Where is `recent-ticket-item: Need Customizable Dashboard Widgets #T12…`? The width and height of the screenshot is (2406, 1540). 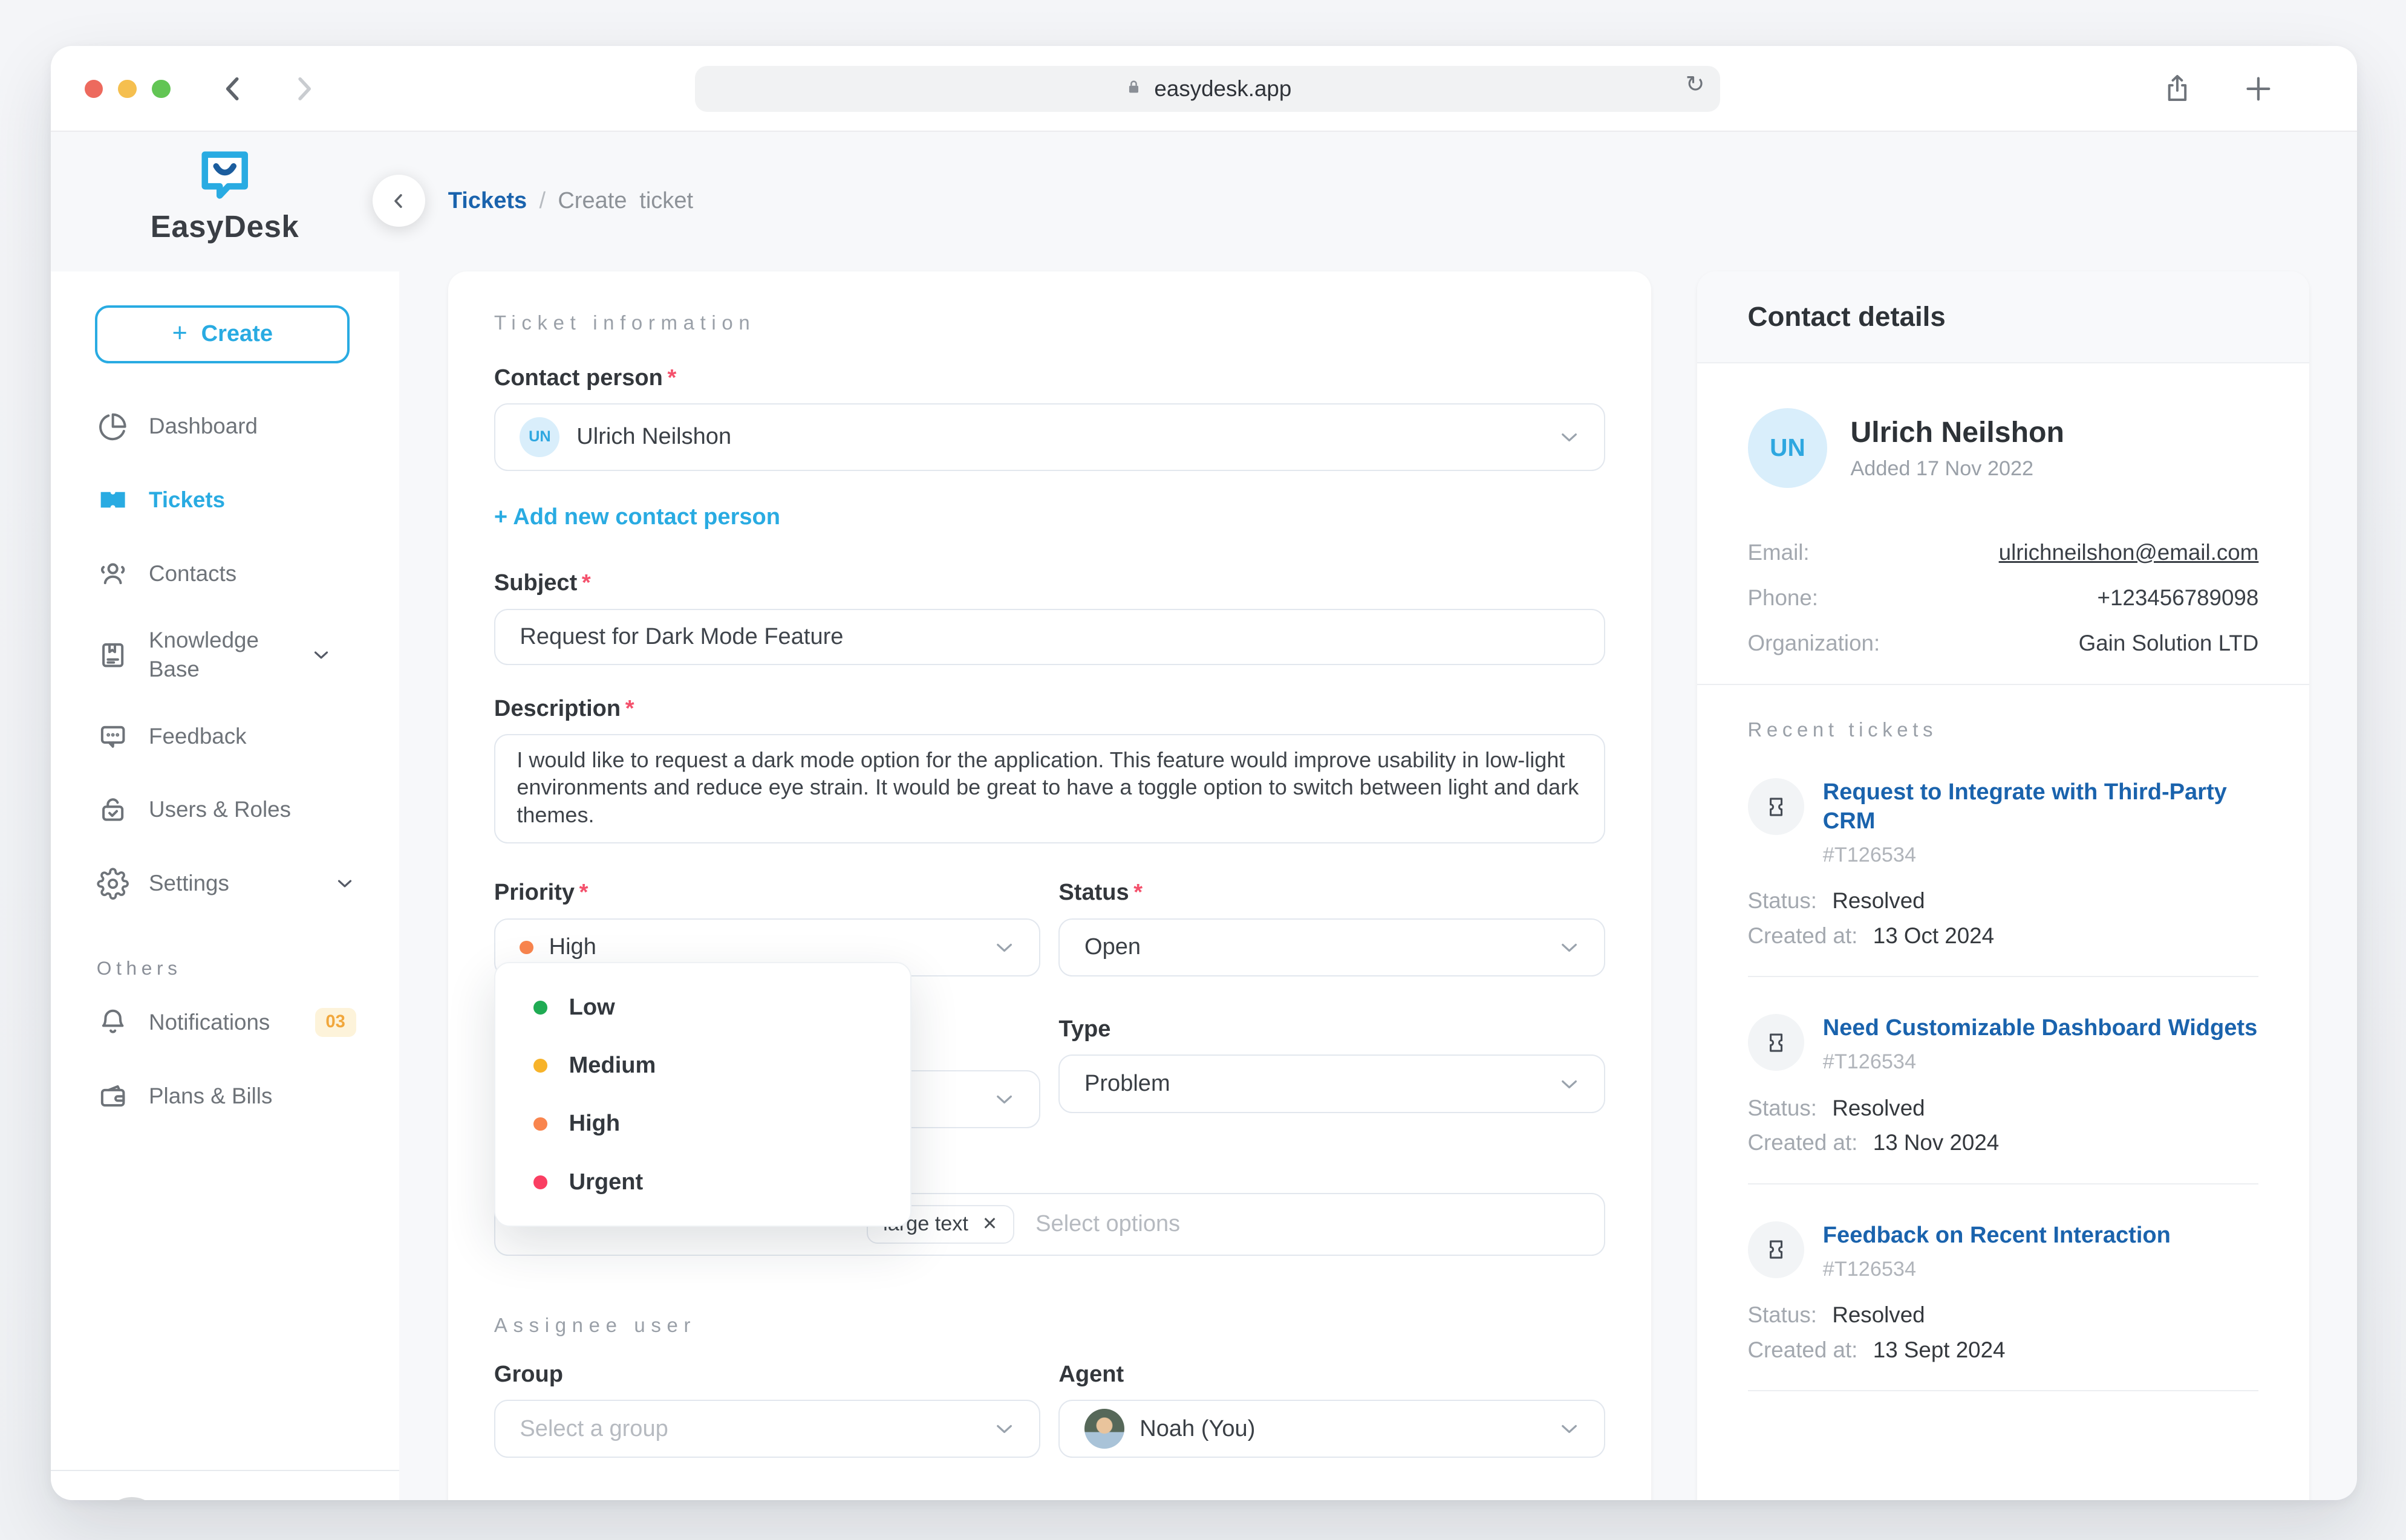 recent-ticket-item: Need Customizable Dashboard Widgets #T12… is located at coordinates (2003, 1099).